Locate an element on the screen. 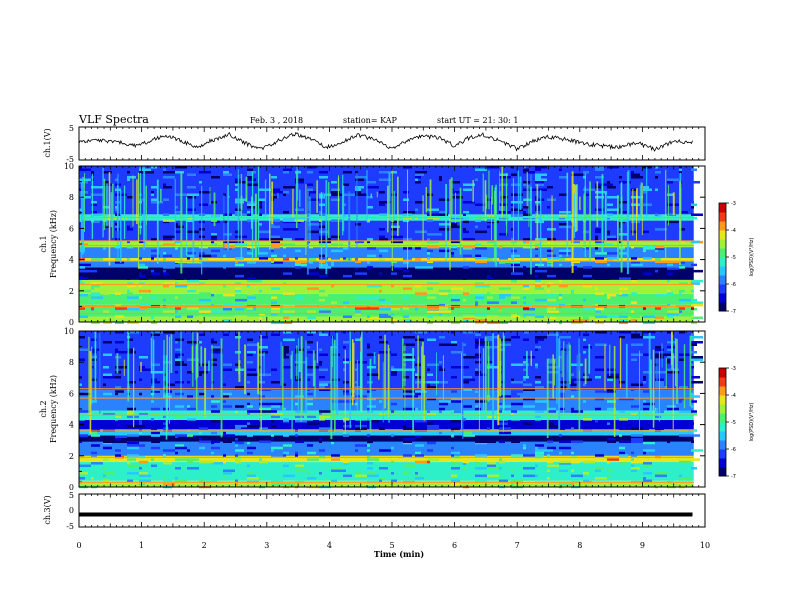 The height and width of the screenshot is (616, 792). x-tick-label: 4 is located at coordinates (329, 545).